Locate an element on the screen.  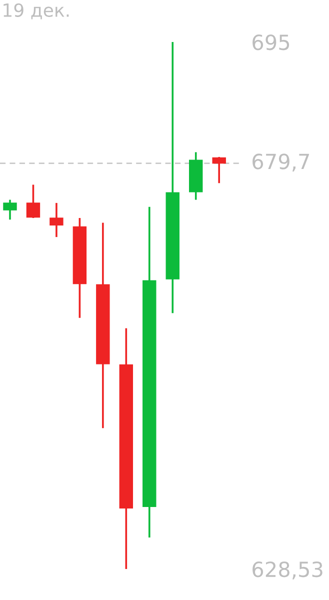
y-tick-label: 695 is located at coordinates (271, 42).